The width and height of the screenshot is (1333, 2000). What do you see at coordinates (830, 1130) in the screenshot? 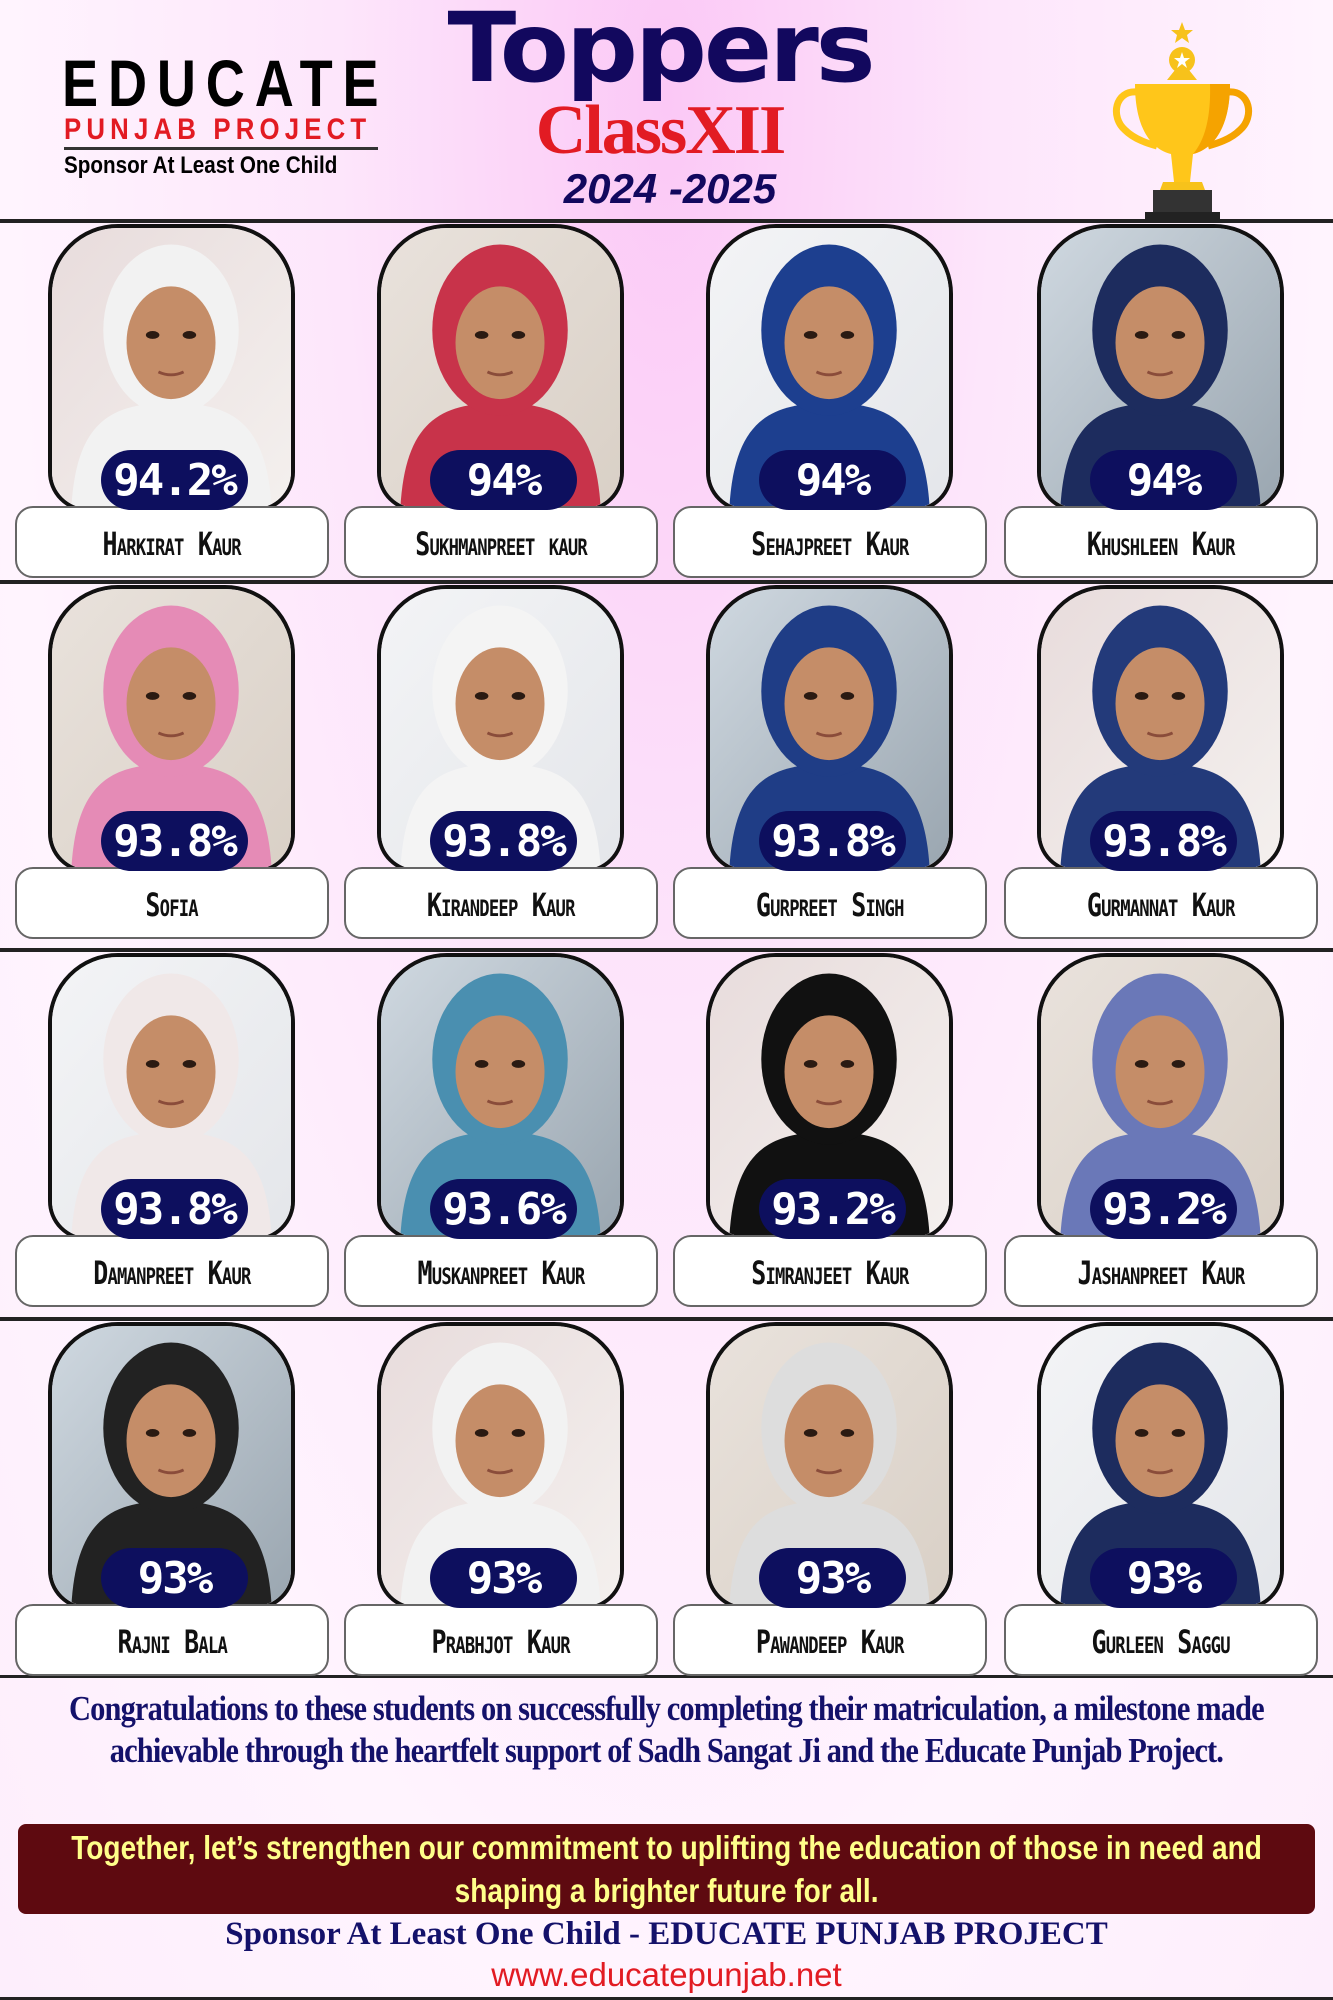
I see `student-card: Simranjeet Kaur 93.2%` at bounding box center [830, 1130].